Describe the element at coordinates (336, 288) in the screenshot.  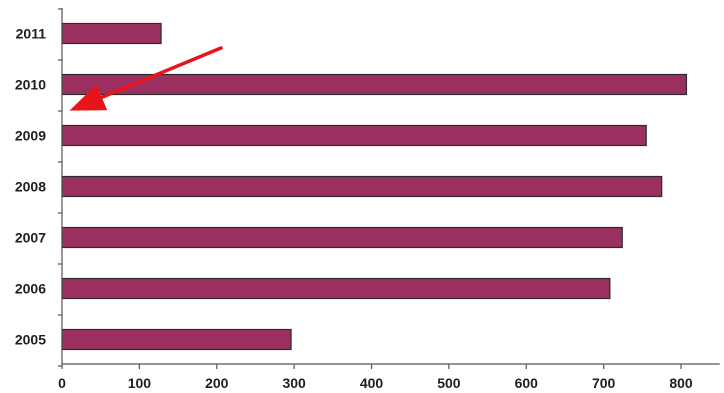
I see `bar-2006` at that location.